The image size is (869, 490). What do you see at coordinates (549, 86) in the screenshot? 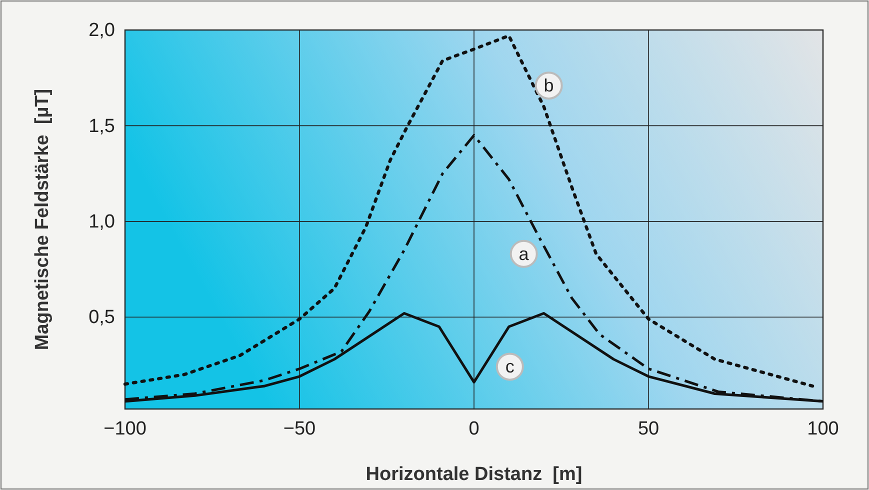
I see `series-label: b` at bounding box center [549, 86].